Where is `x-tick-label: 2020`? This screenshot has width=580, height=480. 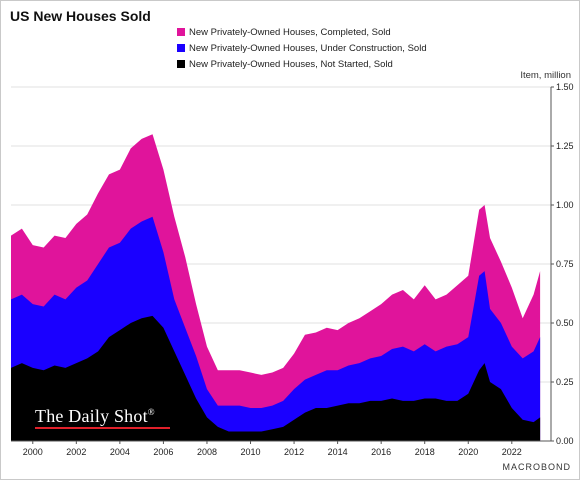
x-tick-label: 2020 is located at coordinates (468, 452).